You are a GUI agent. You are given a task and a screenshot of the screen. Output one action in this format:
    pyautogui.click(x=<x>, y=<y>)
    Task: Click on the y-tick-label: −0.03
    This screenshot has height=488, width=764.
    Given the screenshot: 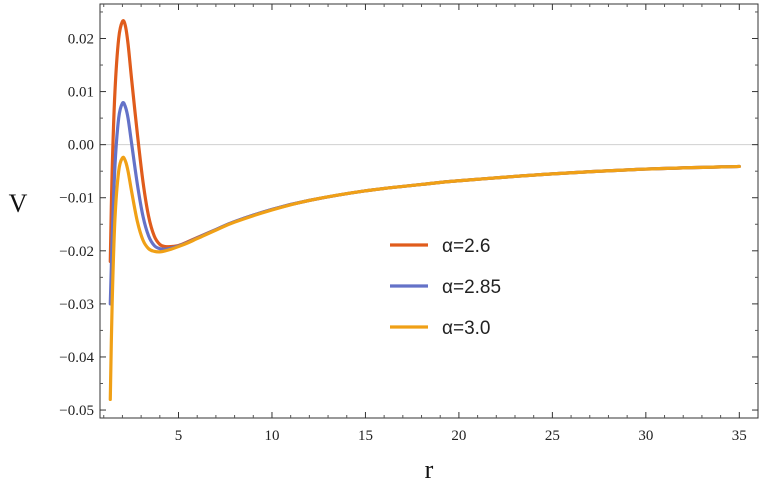 What is the action you would take?
    pyautogui.click(x=76, y=305)
    